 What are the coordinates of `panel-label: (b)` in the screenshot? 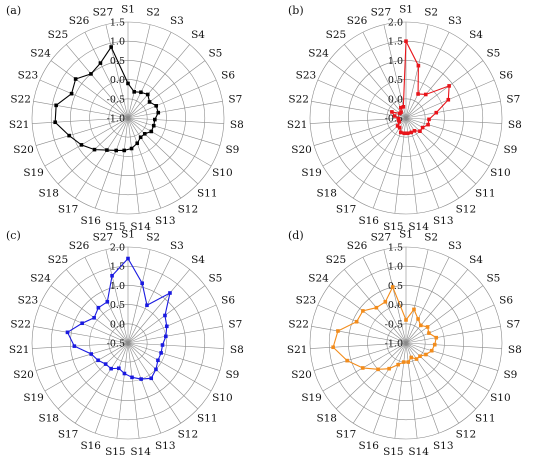 It's located at (296, 10).